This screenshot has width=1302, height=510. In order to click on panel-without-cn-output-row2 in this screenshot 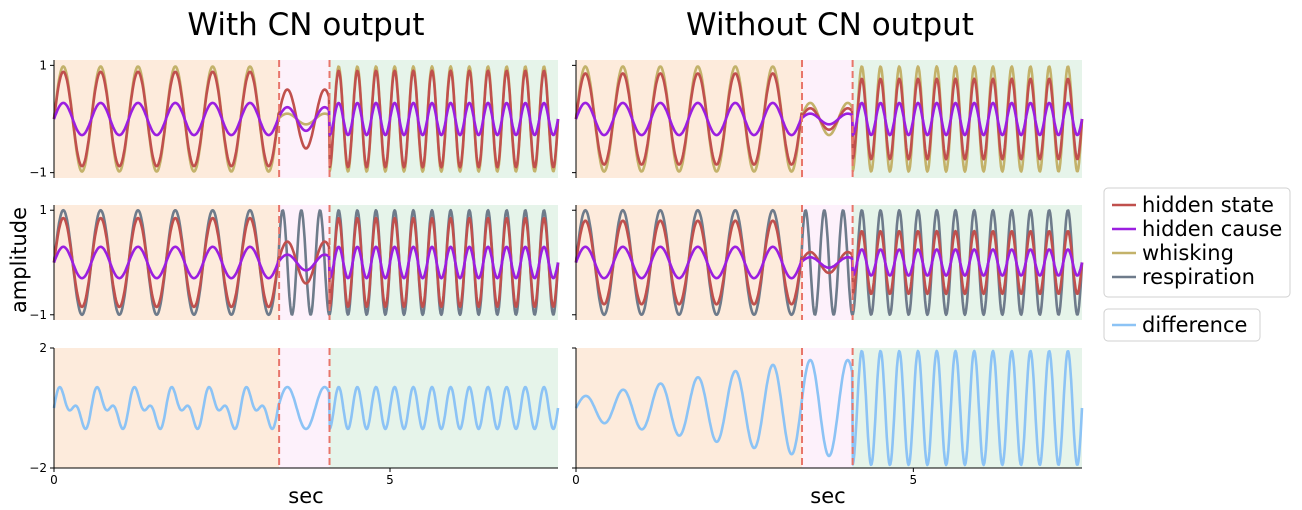, I will do `click(828, 262)`.